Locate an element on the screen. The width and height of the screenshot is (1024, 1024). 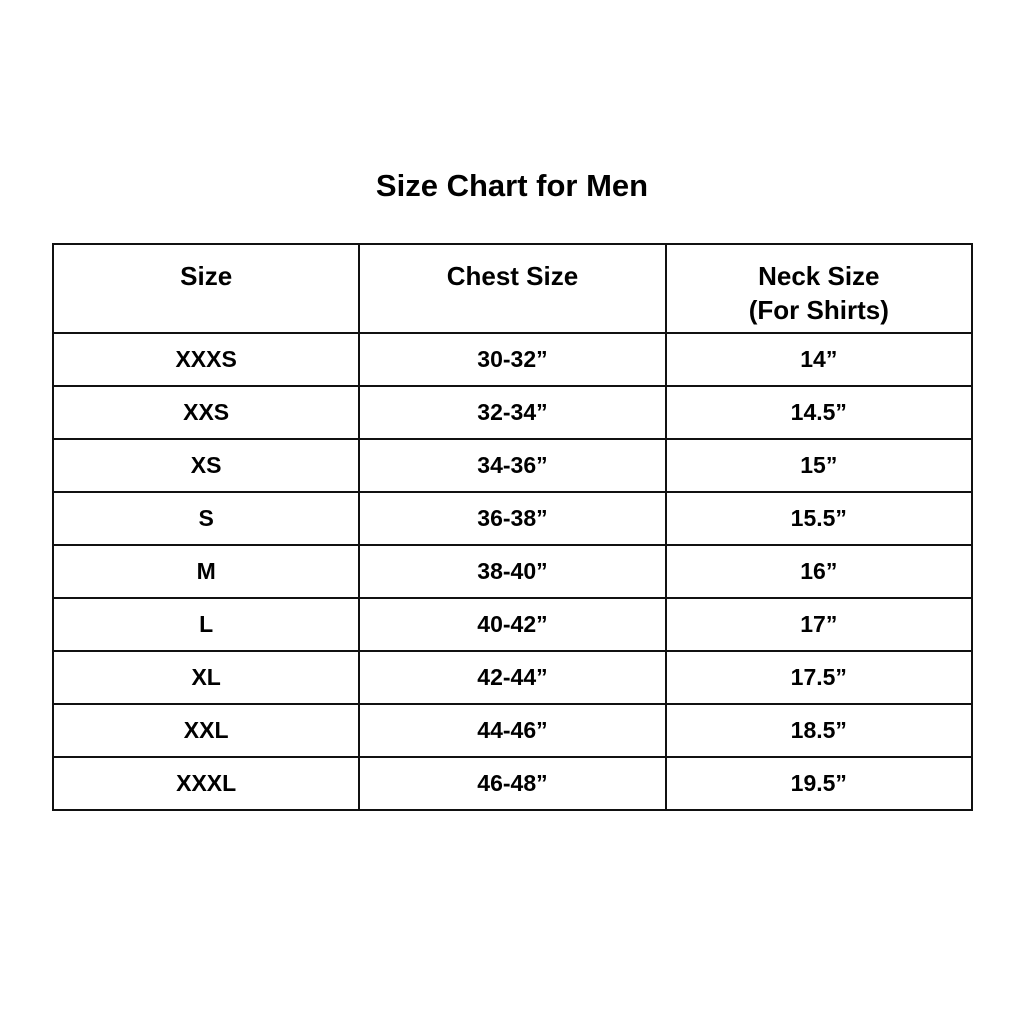
neck-size-cell: 15.5” is located at coordinates (819, 518).